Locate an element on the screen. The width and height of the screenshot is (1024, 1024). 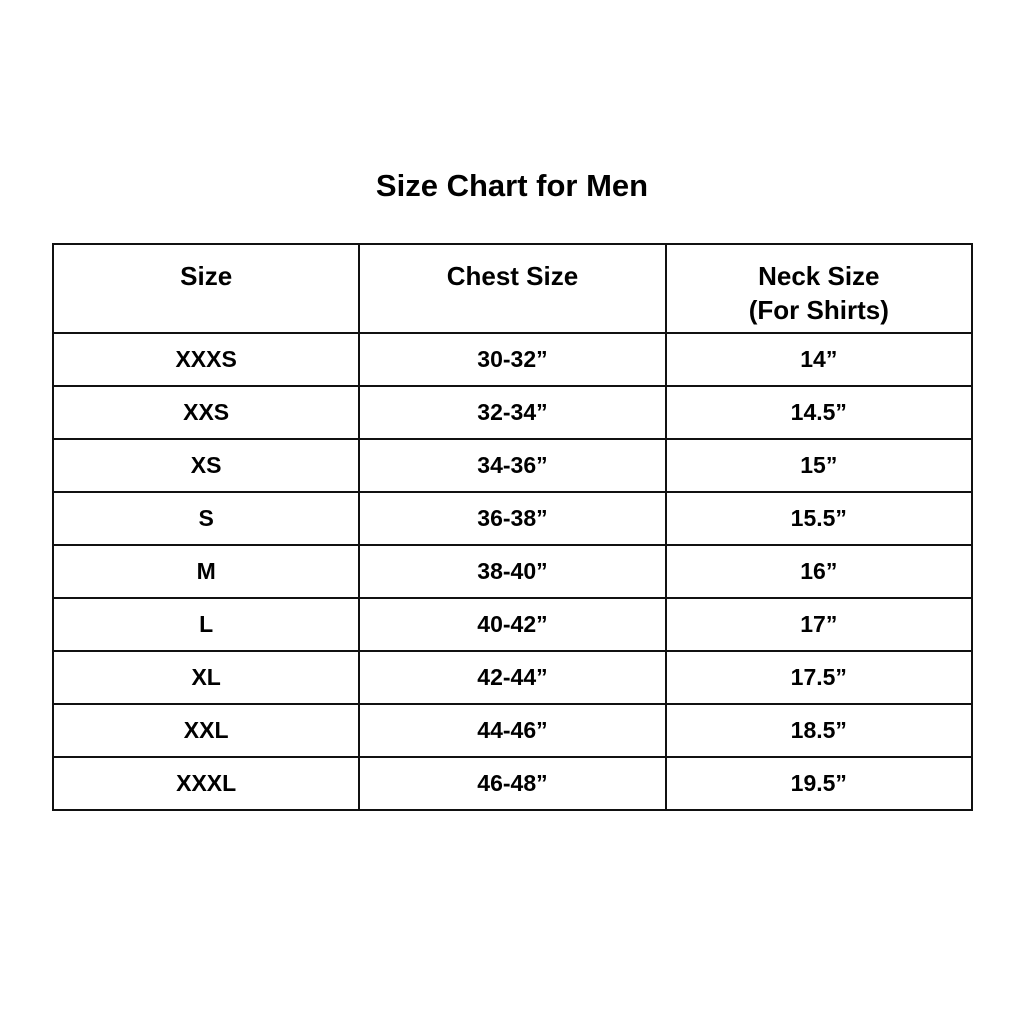
neck-size-cell: 15.5” is located at coordinates (819, 518).